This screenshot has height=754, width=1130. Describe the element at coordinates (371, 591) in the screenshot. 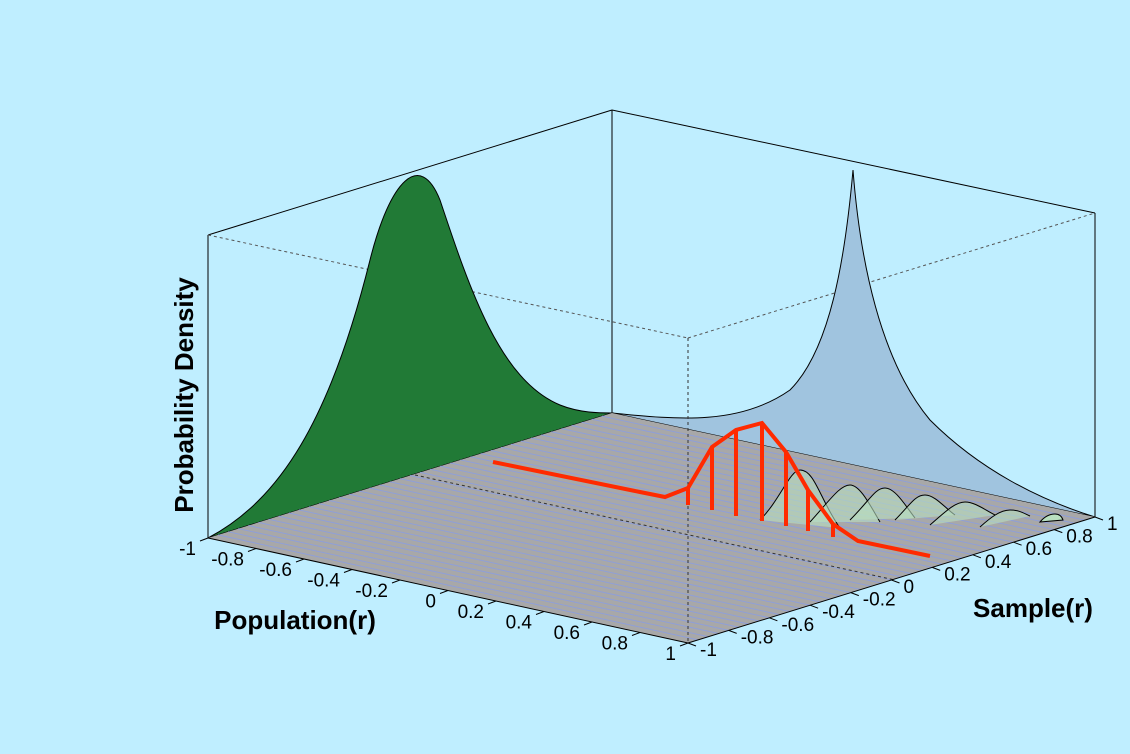

I see `x-tick-label: -0.2` at that location.